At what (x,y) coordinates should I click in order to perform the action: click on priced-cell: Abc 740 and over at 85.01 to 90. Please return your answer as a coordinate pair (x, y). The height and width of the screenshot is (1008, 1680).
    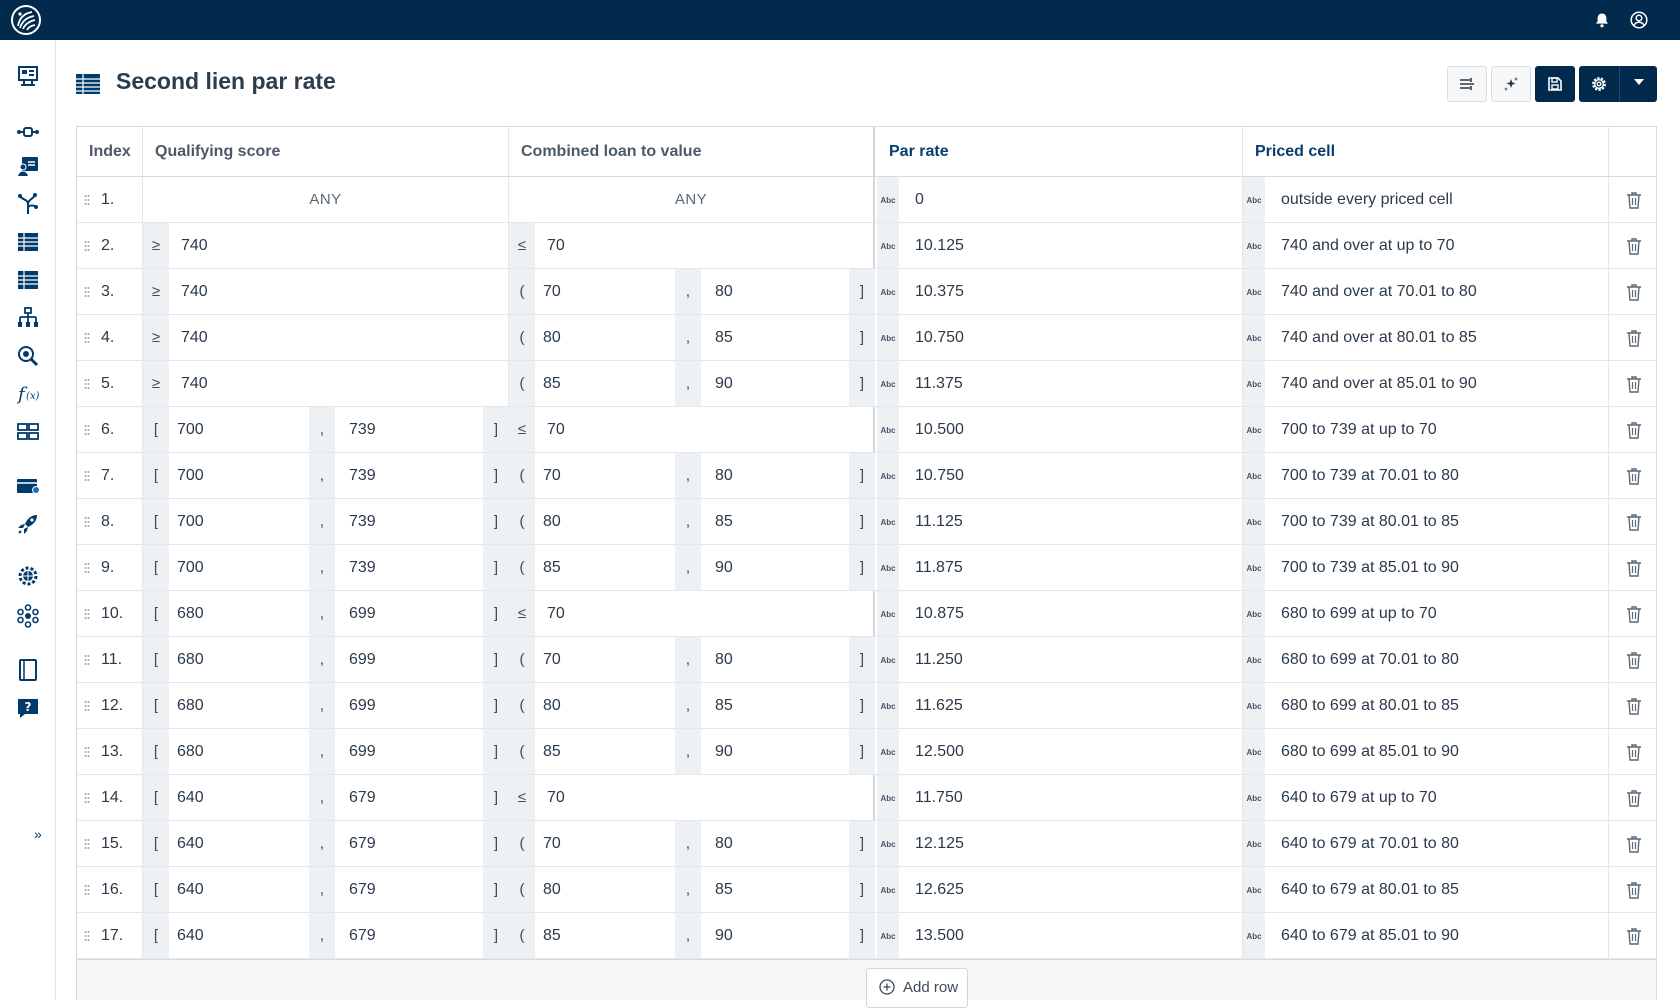
    Looking at the image, I should click on (1426, 383).